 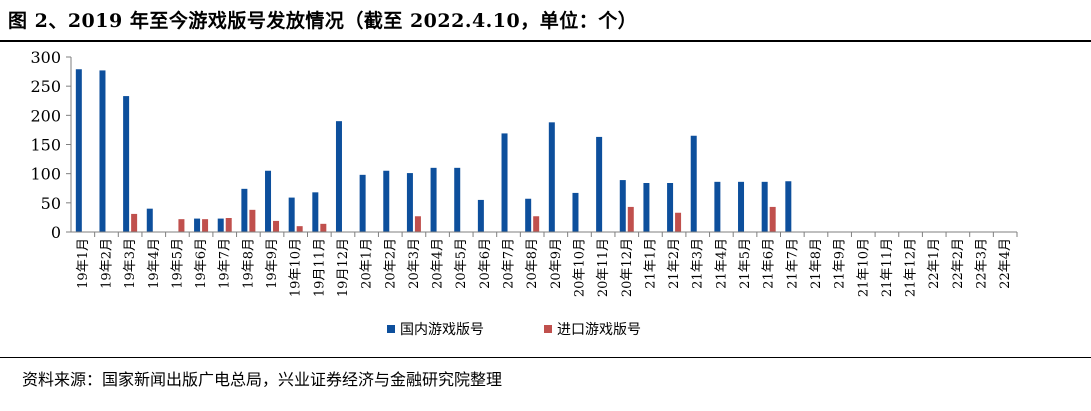 What do you see at coordinates (201, 263) in the screenshot?
I see `x-tick-label: 19年6月` at bounding box center [201, 263].